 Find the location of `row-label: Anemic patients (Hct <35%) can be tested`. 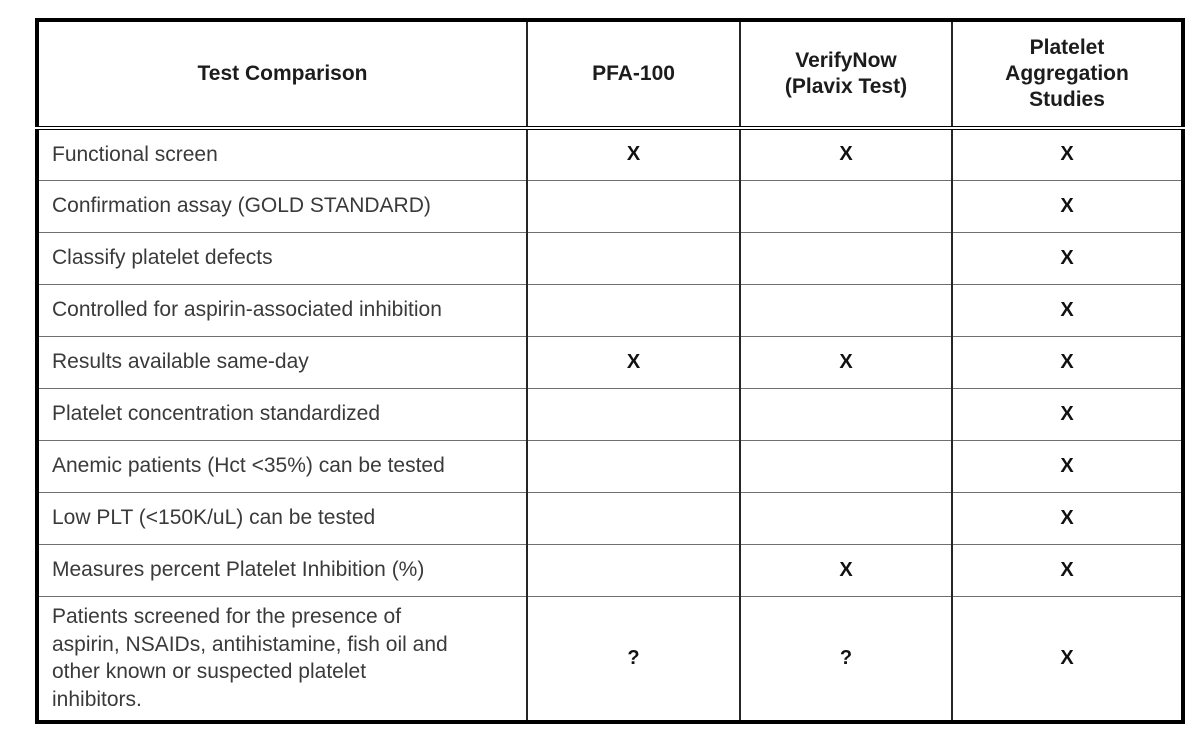

row-label: Anemic patients (Hct <35%) can be tested is located at coordinates (282, 465).